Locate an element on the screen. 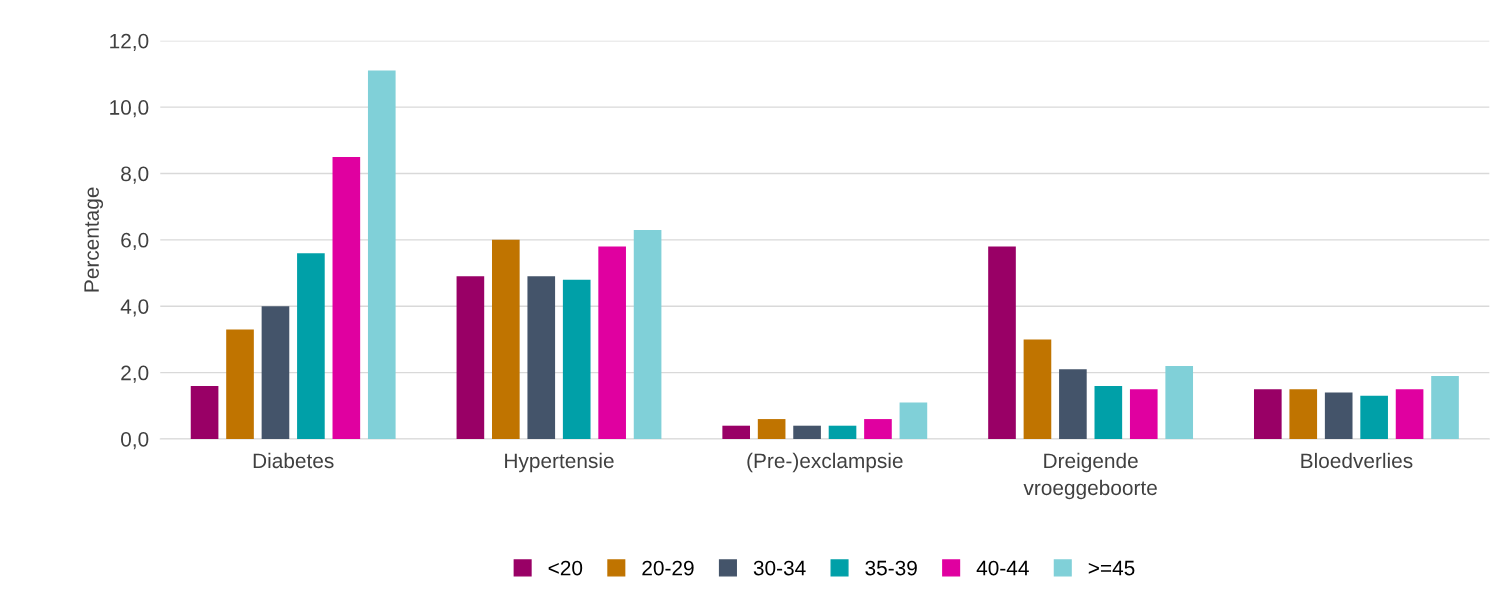 Image resolution: width=1512 pixels, height=608 pixels. y-tick-label: 6,0 is located at coordinates (135, 241).